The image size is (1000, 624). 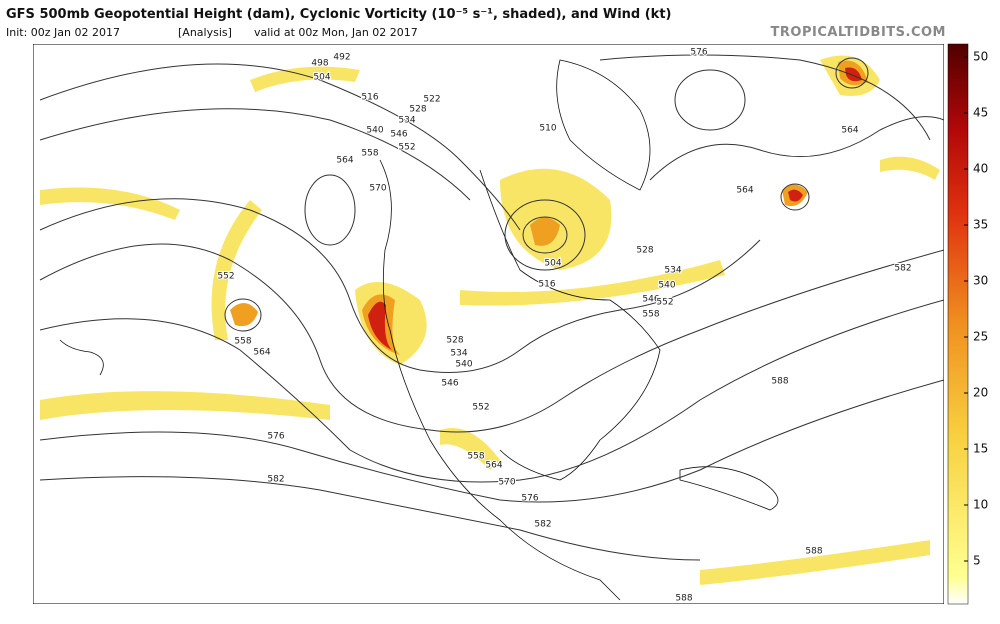 I want to click on colorbar-tick-label: 50, so click(x=980, y=57).